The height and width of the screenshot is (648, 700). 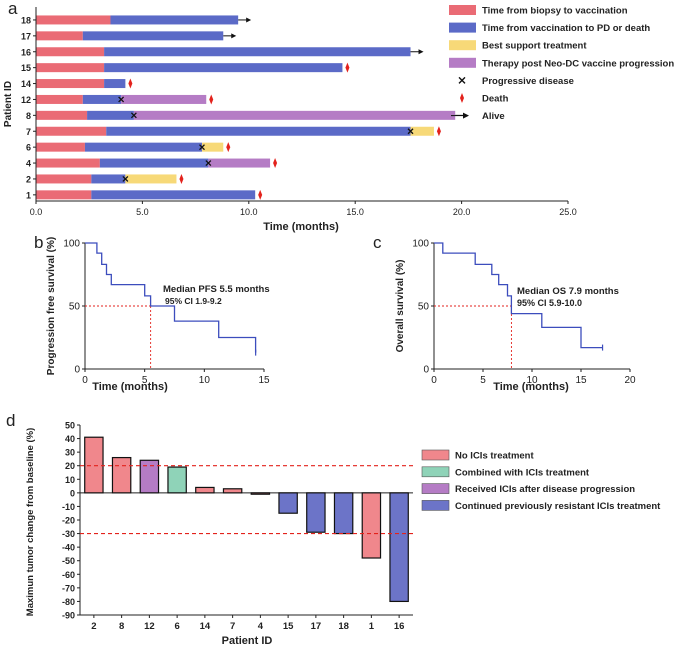 What do you see at coordinates (532, 380) in the screenshot?
I see `x-tick-label: 10` at bounding box center [532, 380].